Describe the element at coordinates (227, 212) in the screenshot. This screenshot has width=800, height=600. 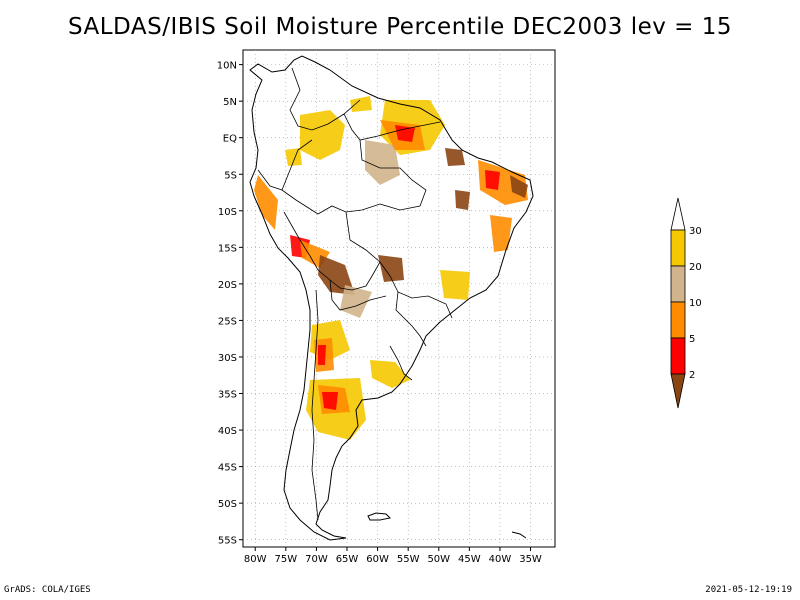
I see `lat-tick-label: 10S` at that location.